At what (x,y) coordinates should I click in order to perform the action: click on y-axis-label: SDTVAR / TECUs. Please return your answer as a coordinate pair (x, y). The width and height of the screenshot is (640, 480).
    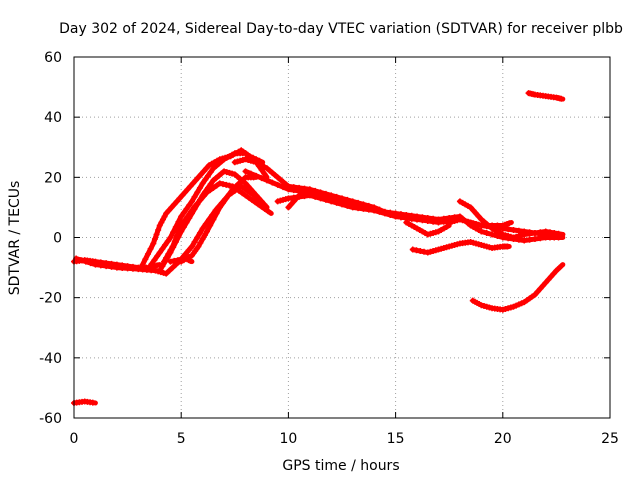
    Looking at the image, I should click on (15, 238).